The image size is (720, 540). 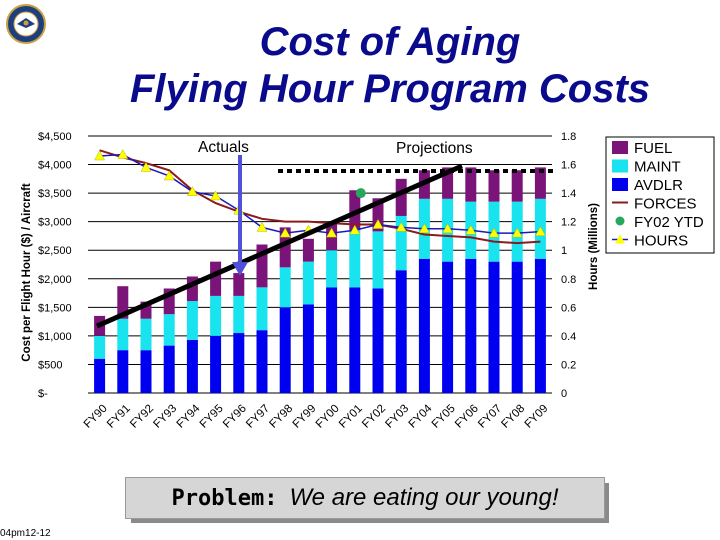 I want to click on y2-tick-label: 0.2, so click(x=568, y=365).